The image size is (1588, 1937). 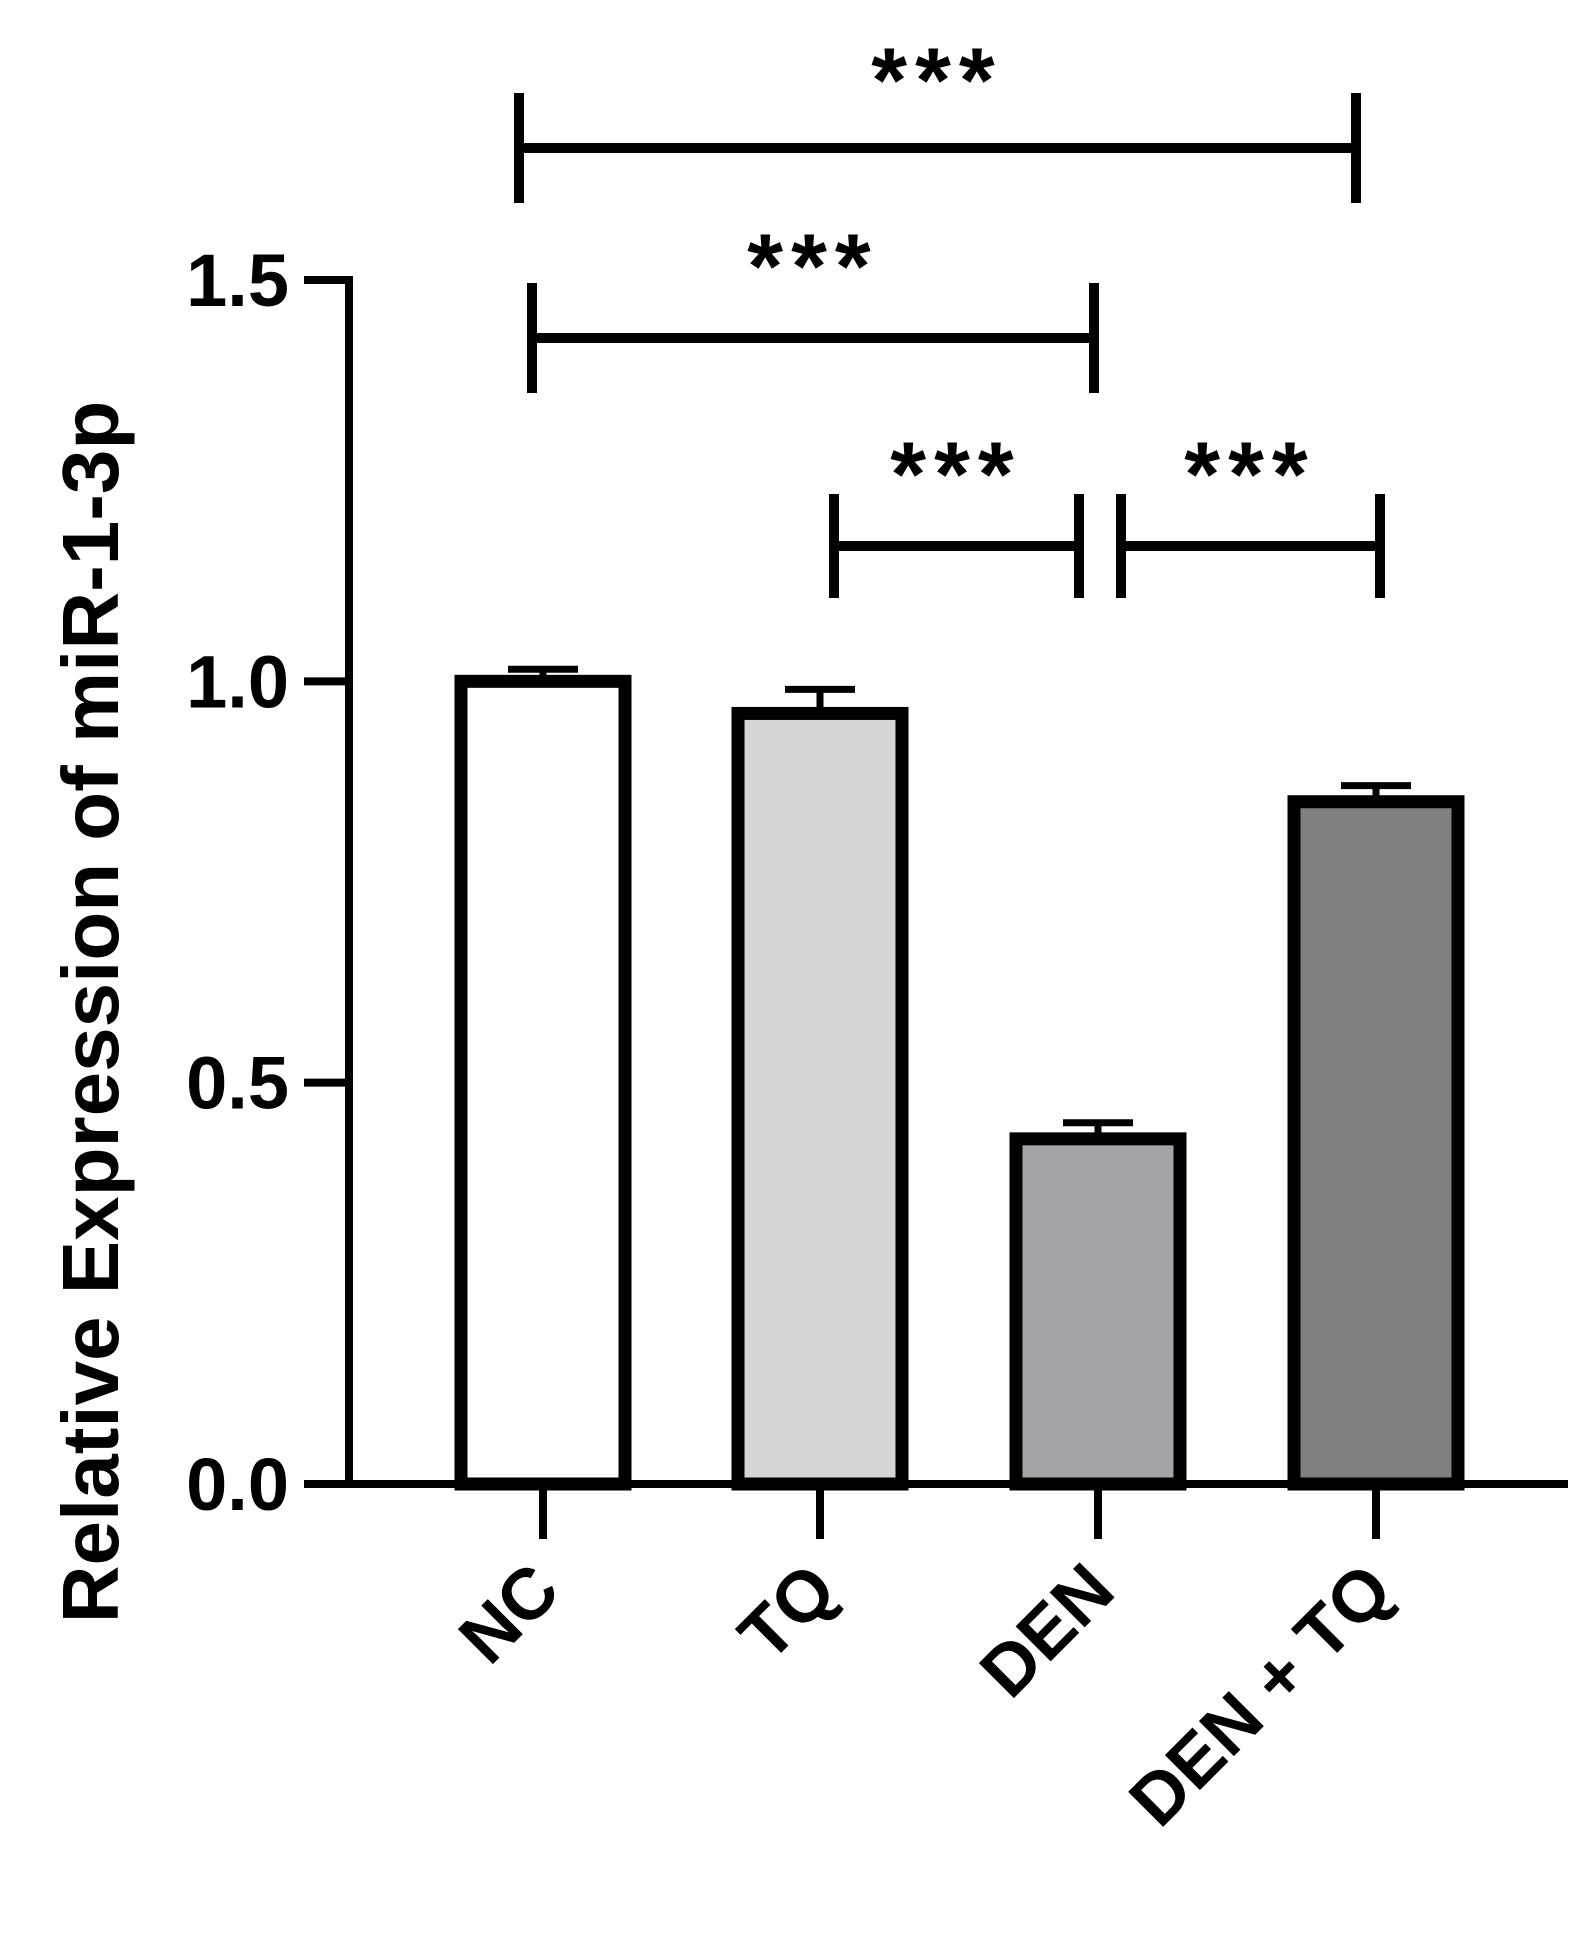 I want to click on x-tick-label: DEN, so click(x=1047, y=1631).